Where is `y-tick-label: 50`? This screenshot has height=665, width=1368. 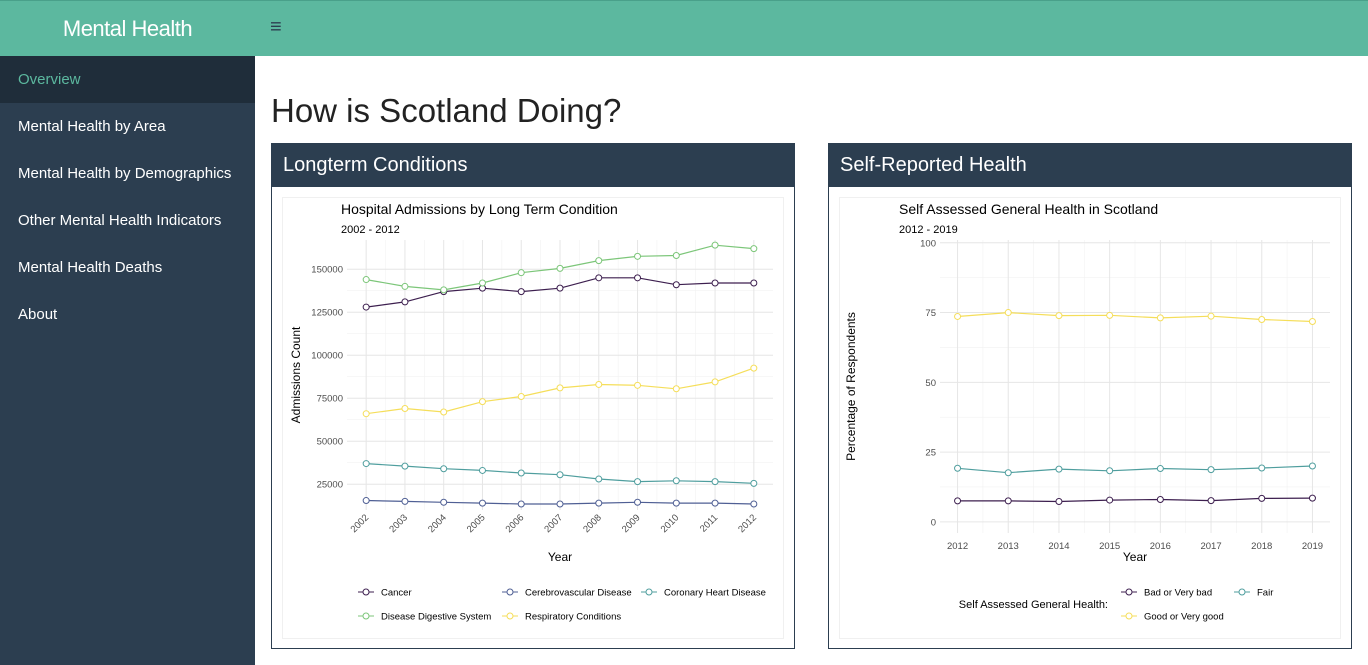 y-tick-label: 50 is located at coordinates (930, 383).